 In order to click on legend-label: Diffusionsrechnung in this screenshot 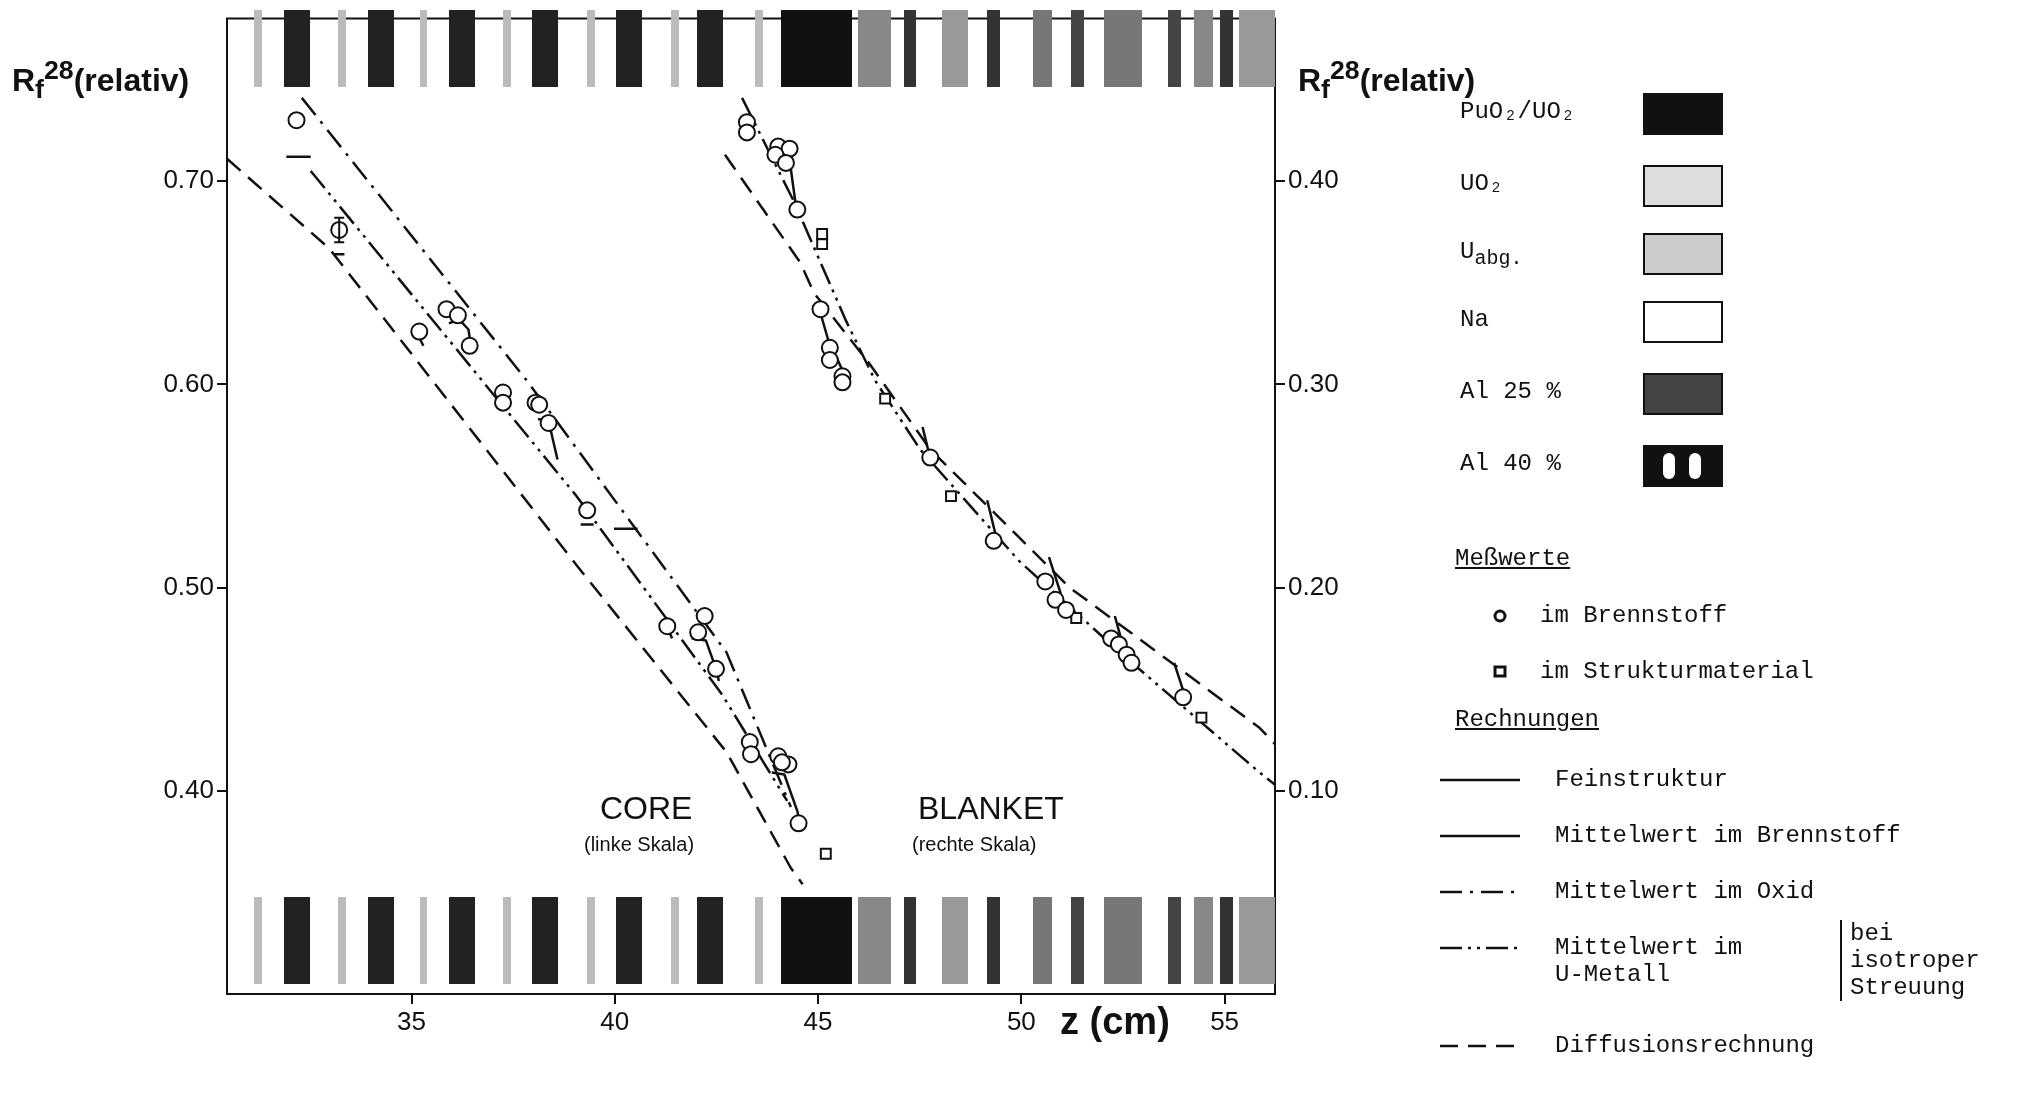, I will do `click(1685, 1045)`.